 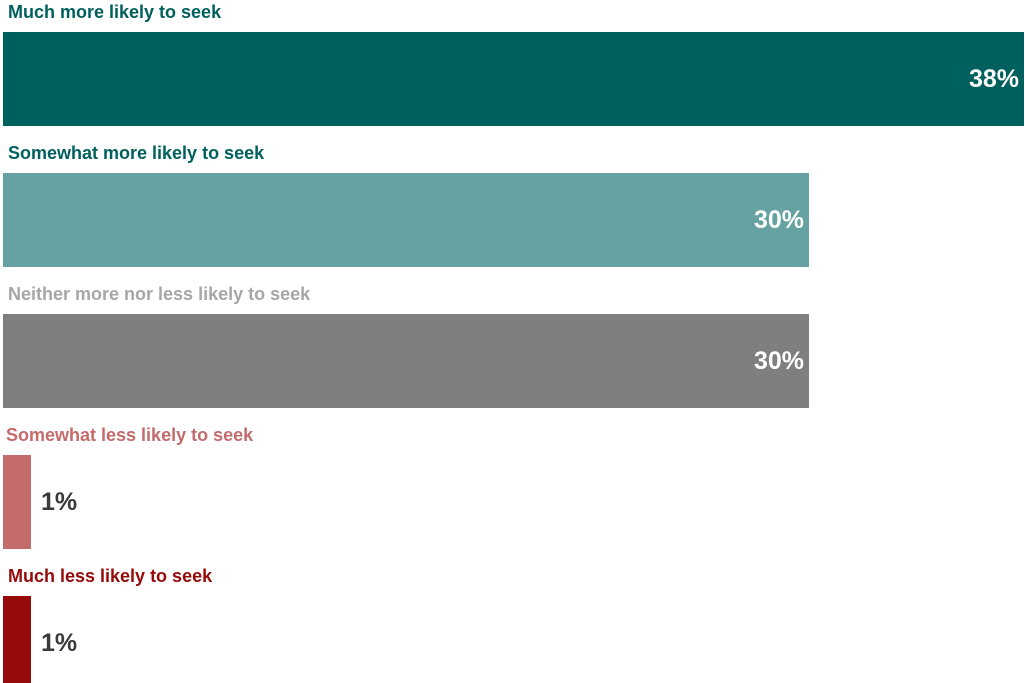 What do you see at coordinates (115, 12) in the screenshot?
I see `category-label: Much more likely to seek` at bounding box center [115, 12].